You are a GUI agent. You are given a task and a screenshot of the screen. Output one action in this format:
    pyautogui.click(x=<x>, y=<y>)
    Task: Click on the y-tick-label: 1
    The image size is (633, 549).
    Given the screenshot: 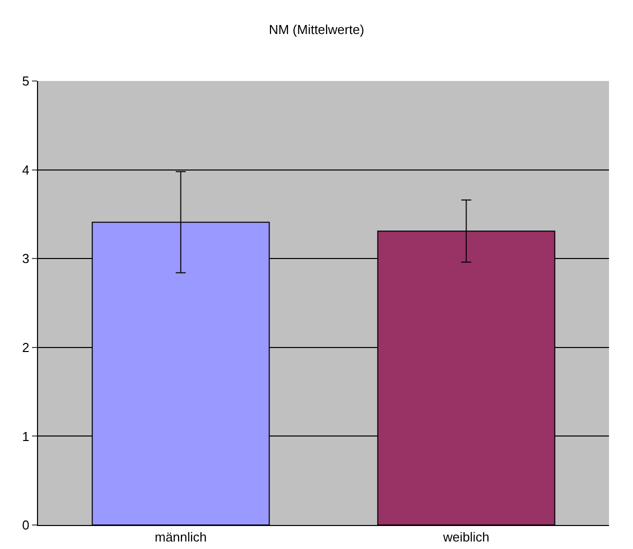 What is the action you would take?
    pyautogui.click(x=26, y=436)
    